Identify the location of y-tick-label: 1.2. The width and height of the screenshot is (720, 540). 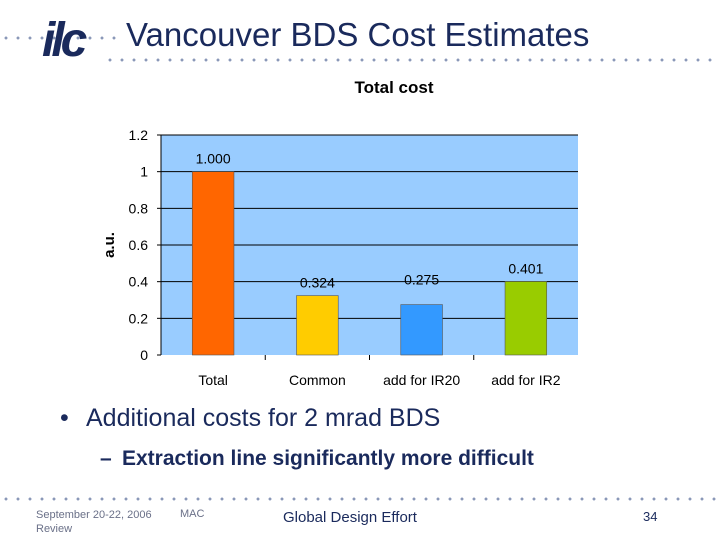
(139, 135).